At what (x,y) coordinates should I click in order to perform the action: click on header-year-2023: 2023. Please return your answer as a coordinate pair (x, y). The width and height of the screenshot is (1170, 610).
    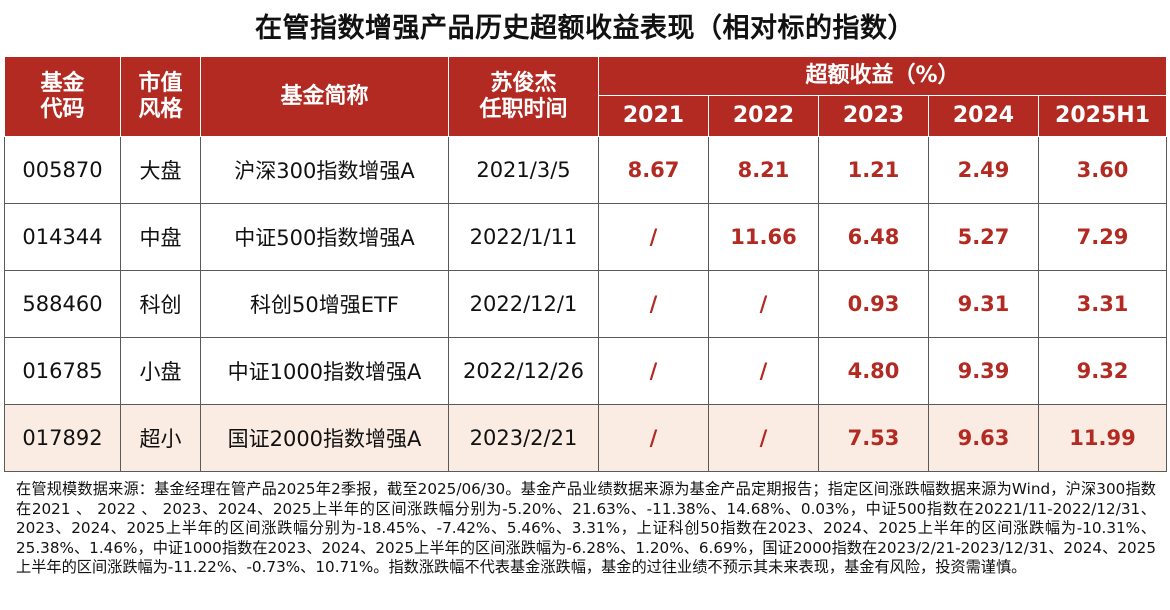
    Looking at the image, I should click on (873, 116).